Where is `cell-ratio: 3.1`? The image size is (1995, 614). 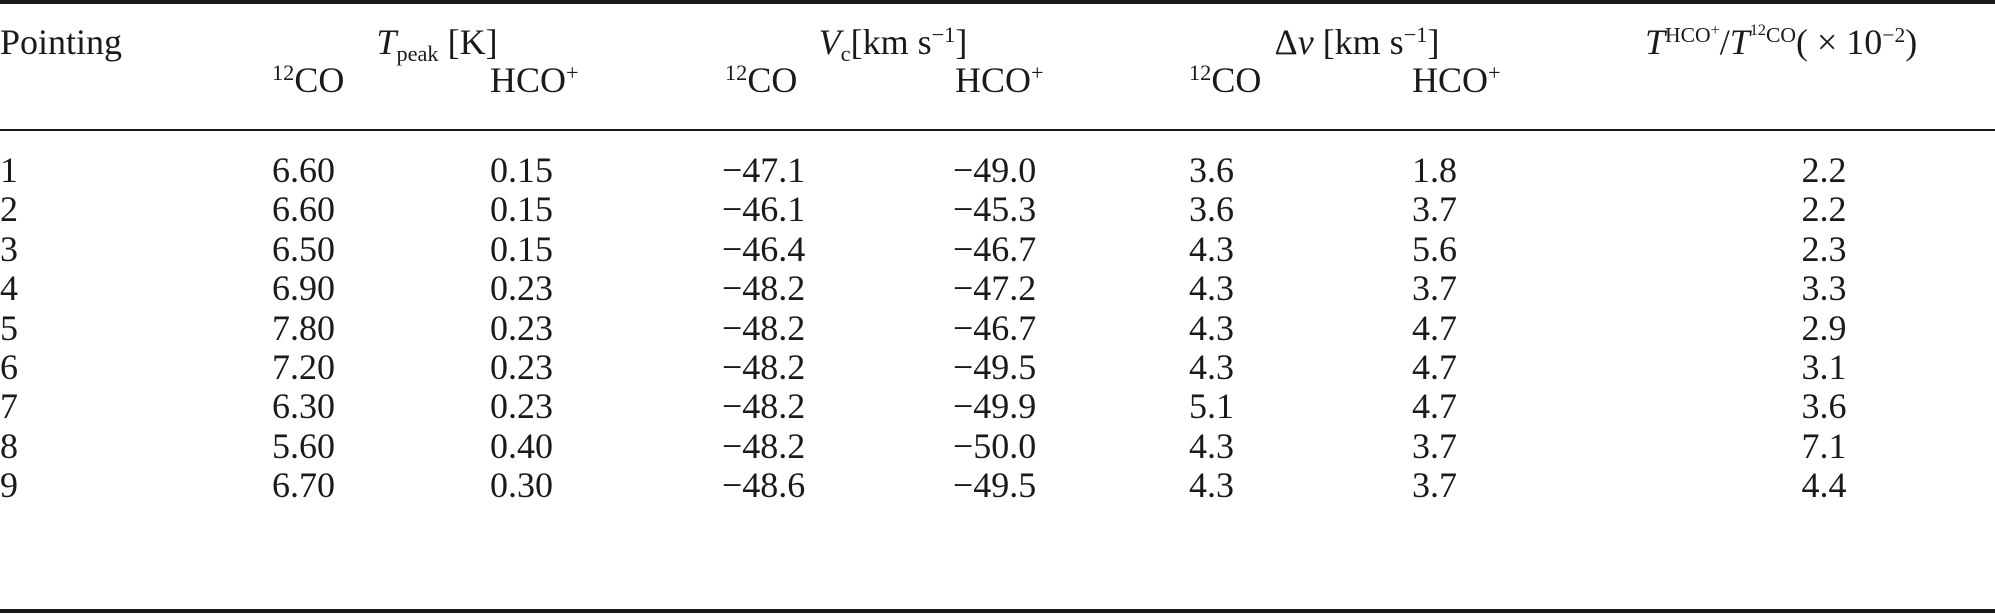
cell-ratio: 3.1 is located at coordinates (1824, 367).